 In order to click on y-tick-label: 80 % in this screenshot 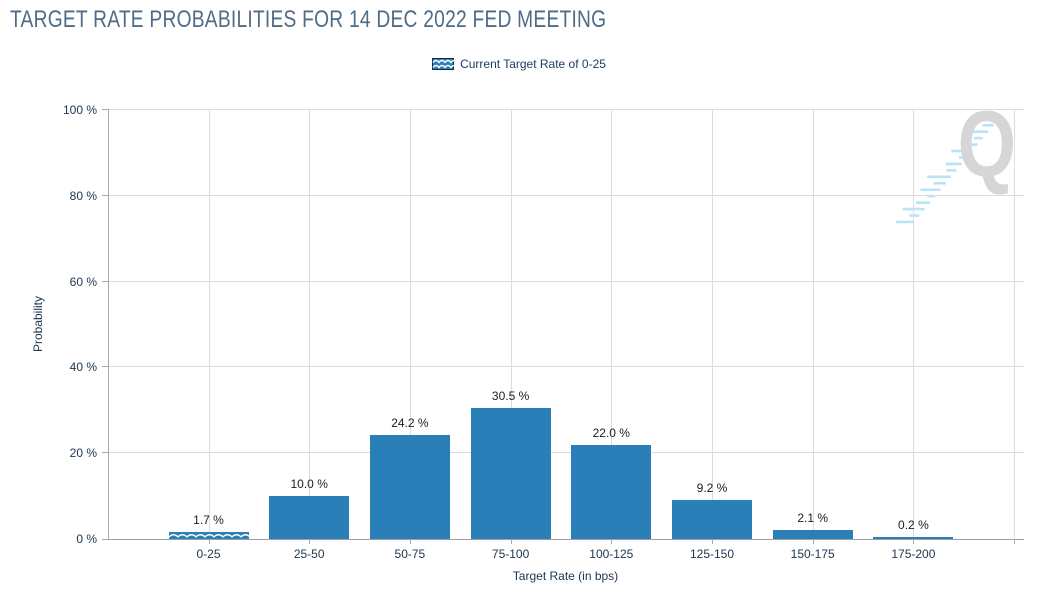, I will do `click(83, 195)`.